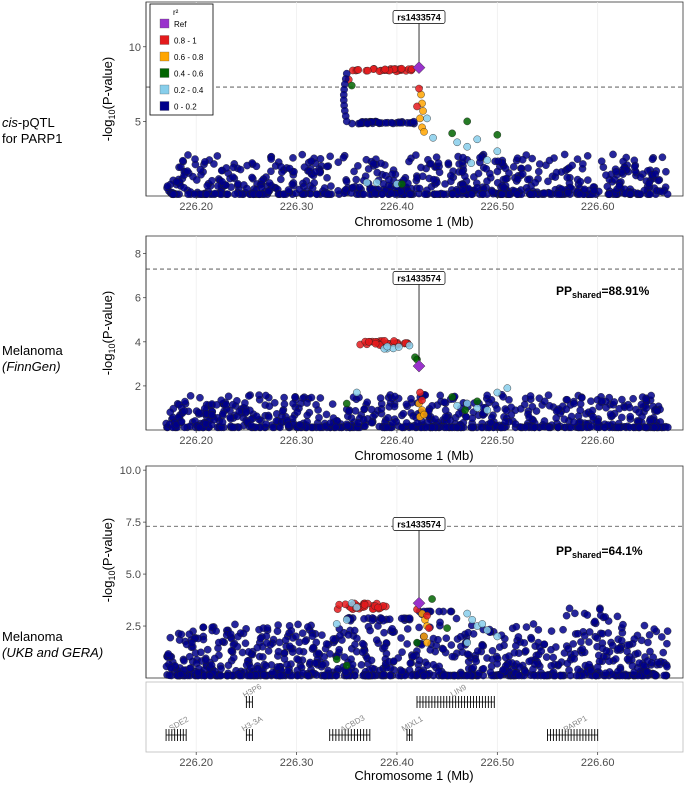 The height and width of the screenshot is (785, 685). What do you see at coordinates (31, 366) in the screenshot?
I see `row-label-finngen-line2: (FinnGen)` at bounding box center [31, 366].